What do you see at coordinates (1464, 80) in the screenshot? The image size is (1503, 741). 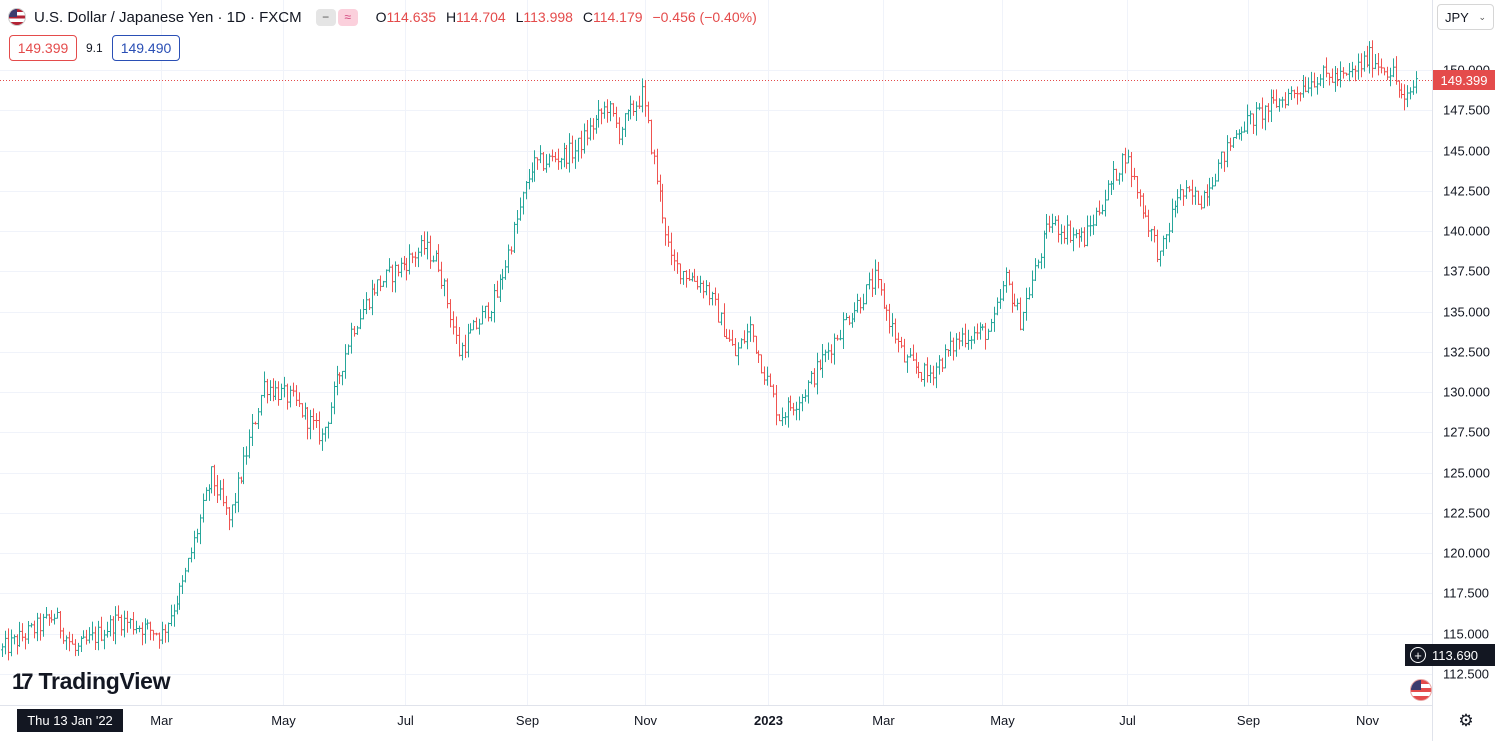 I see `last-price-label: 149.399` at bounding box center [1464, 80].